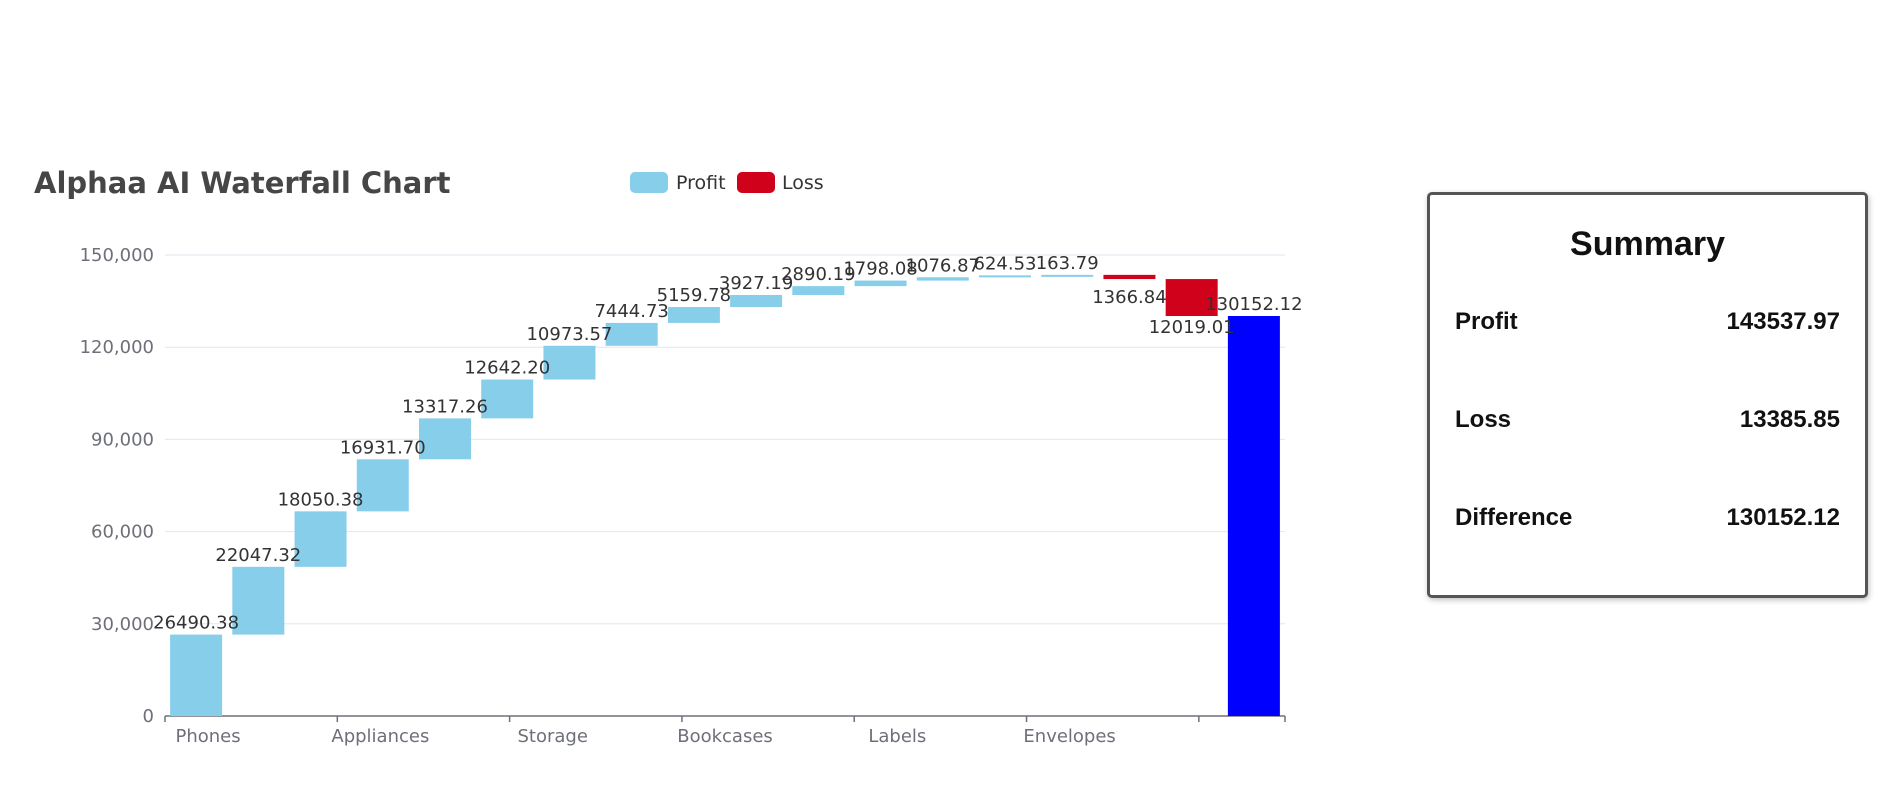  Describe the element at coordinates (1129, 297) in the screenshot. I see `data-label: 1366.84` at that location.